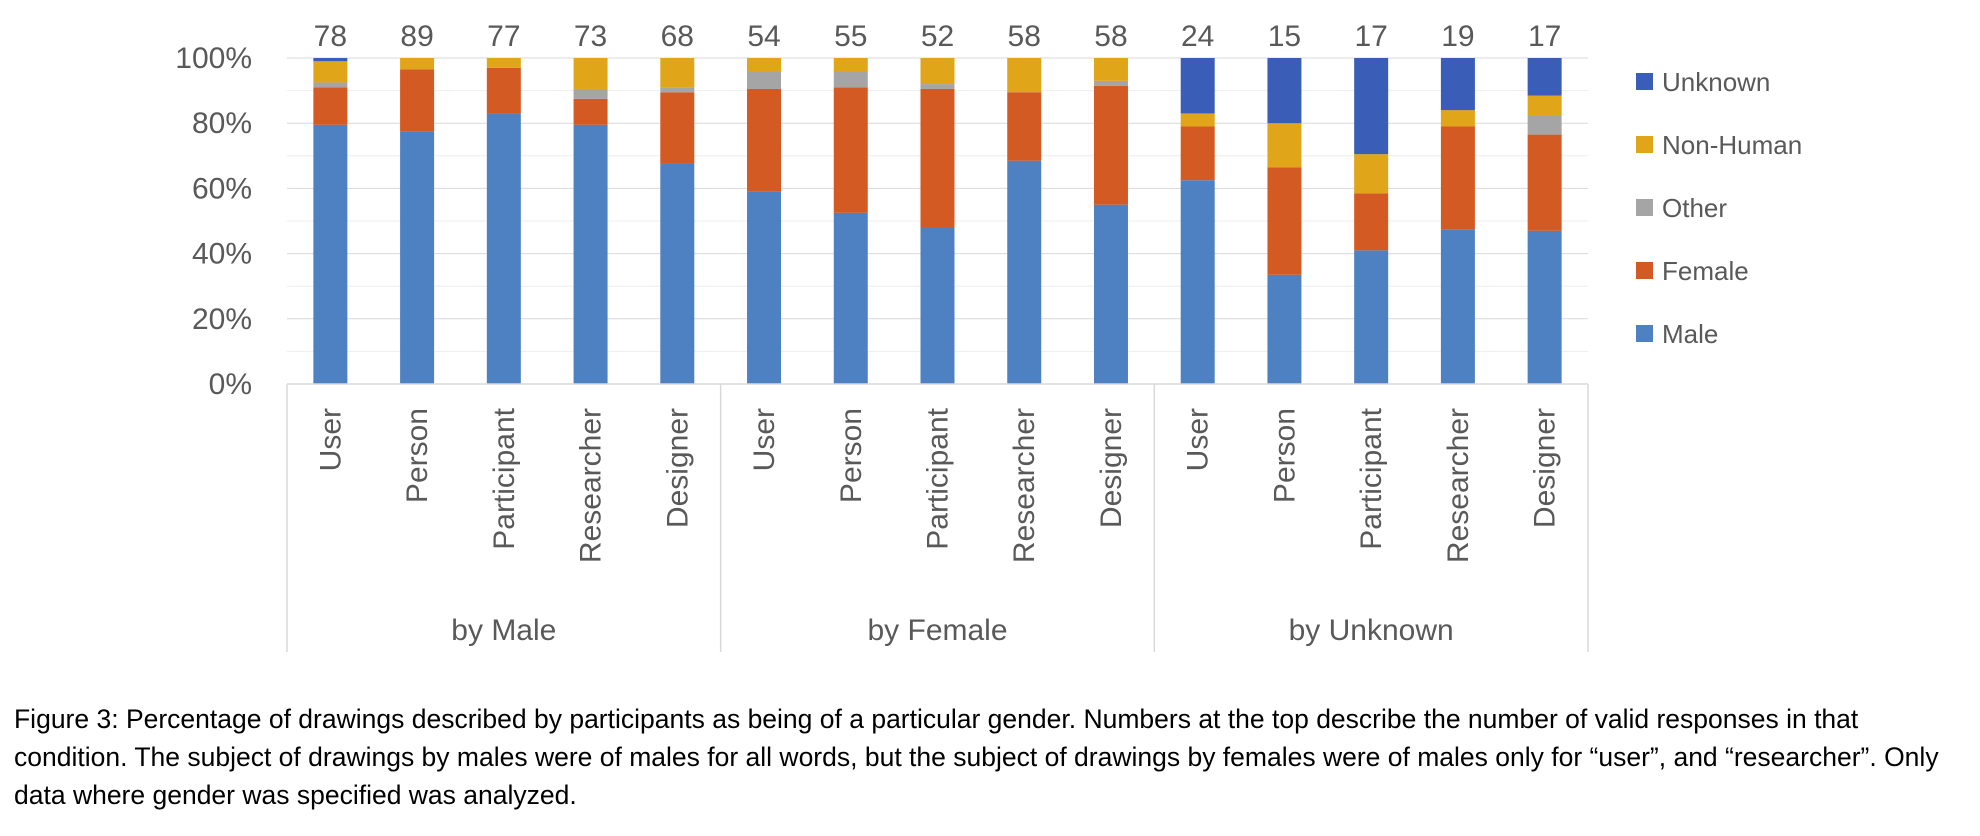 The height and width of the screenshot is (836, 1980). Describe the element at coordinates (937, 630) in the screenshot. I see `group-label: by Female` at that location.